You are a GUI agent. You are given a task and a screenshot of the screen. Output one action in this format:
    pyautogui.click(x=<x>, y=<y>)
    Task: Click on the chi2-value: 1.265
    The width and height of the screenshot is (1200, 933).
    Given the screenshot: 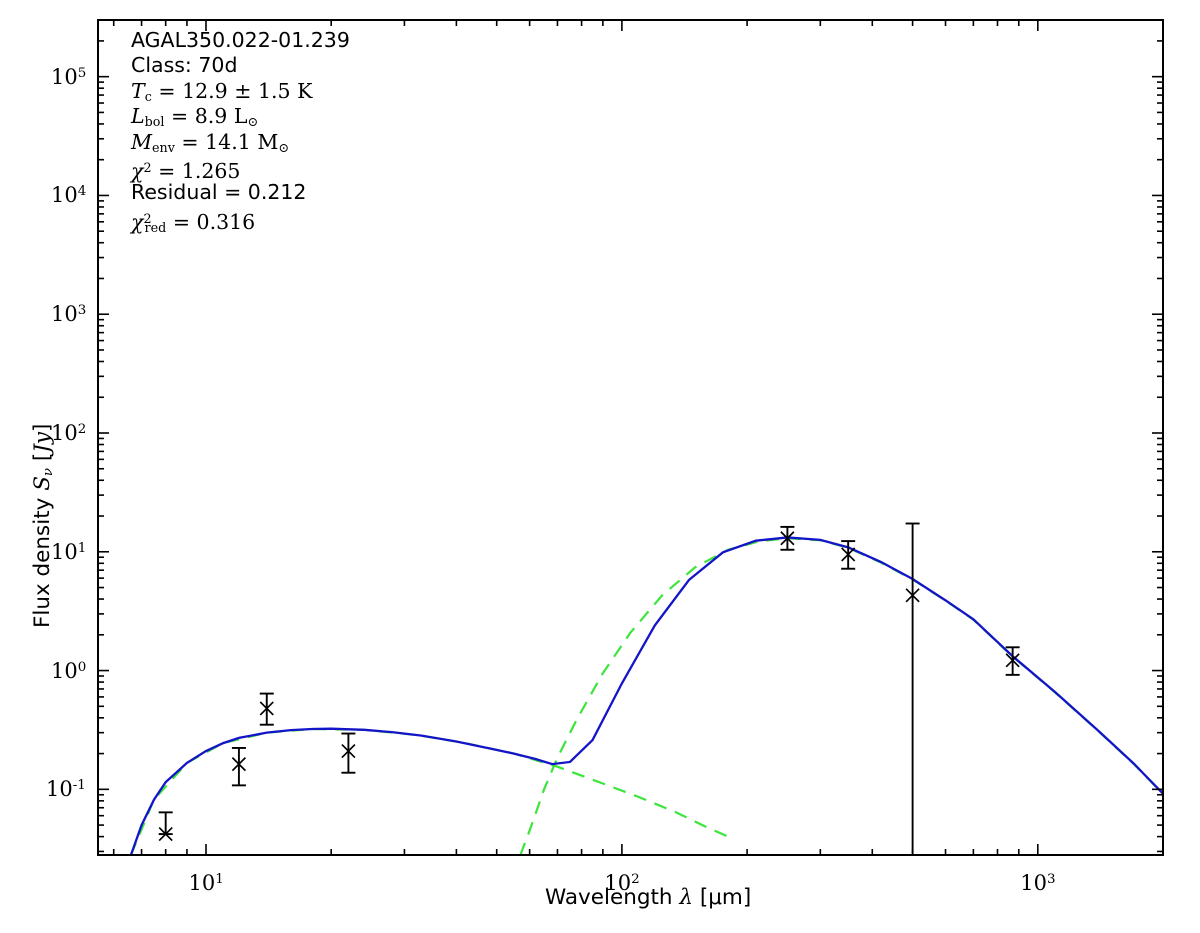 What is the action you would take?
    pyautogui.click(x=211, y=171)
    